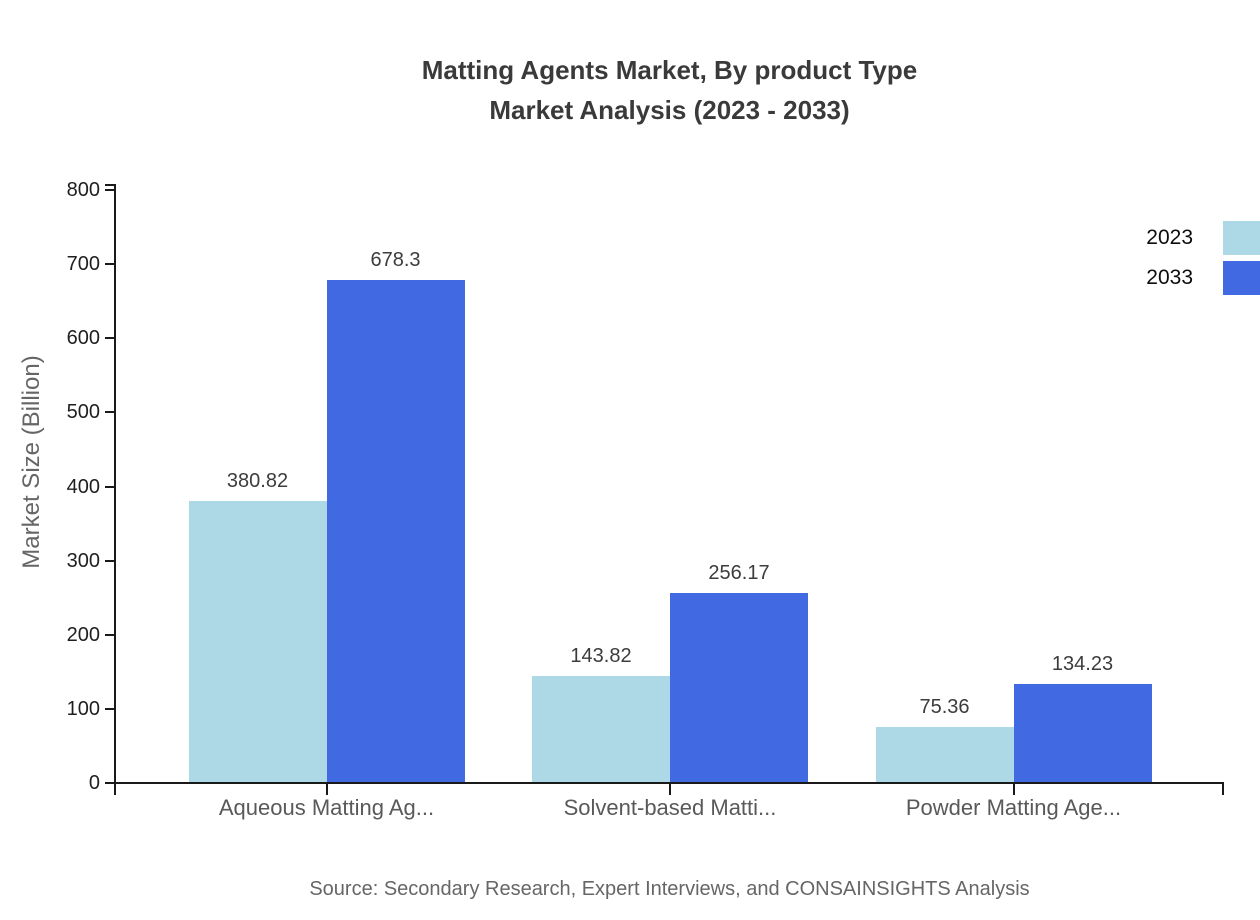  Describe the element at coordinates (669, 70) in the screenshot. I see `chart-title-line1: Matting Agents Market, By product Type` at that location.